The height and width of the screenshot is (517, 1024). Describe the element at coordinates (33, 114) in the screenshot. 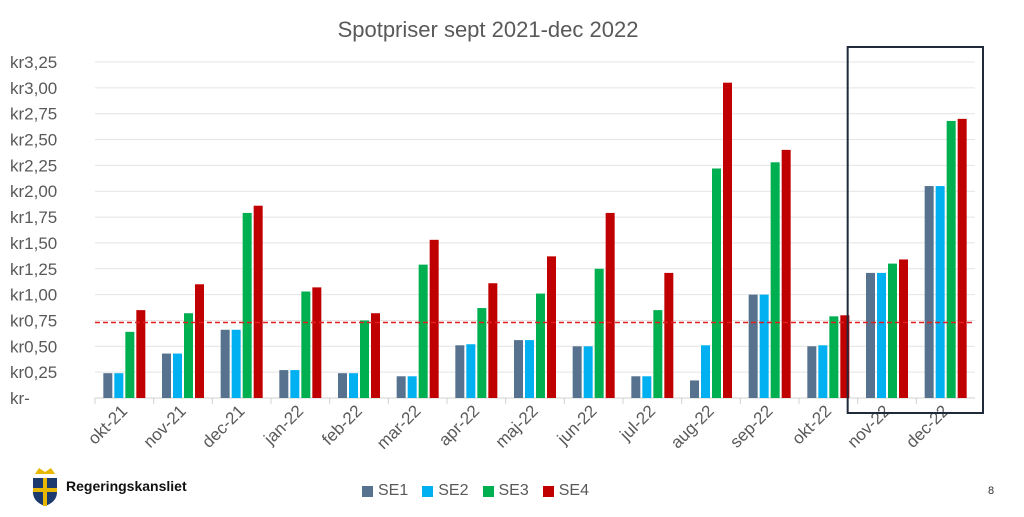

I see `y-tick-label: kr2,75` at that location.